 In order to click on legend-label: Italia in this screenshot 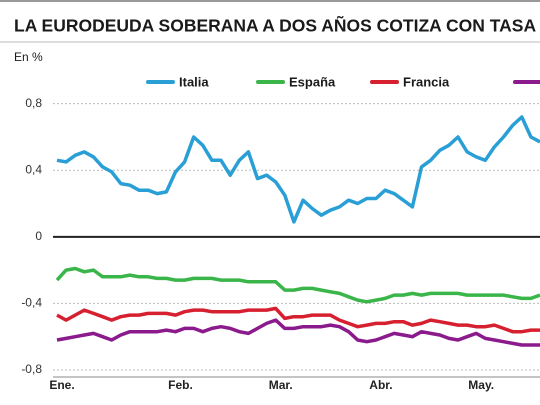, I will do `click(194, 81)`.